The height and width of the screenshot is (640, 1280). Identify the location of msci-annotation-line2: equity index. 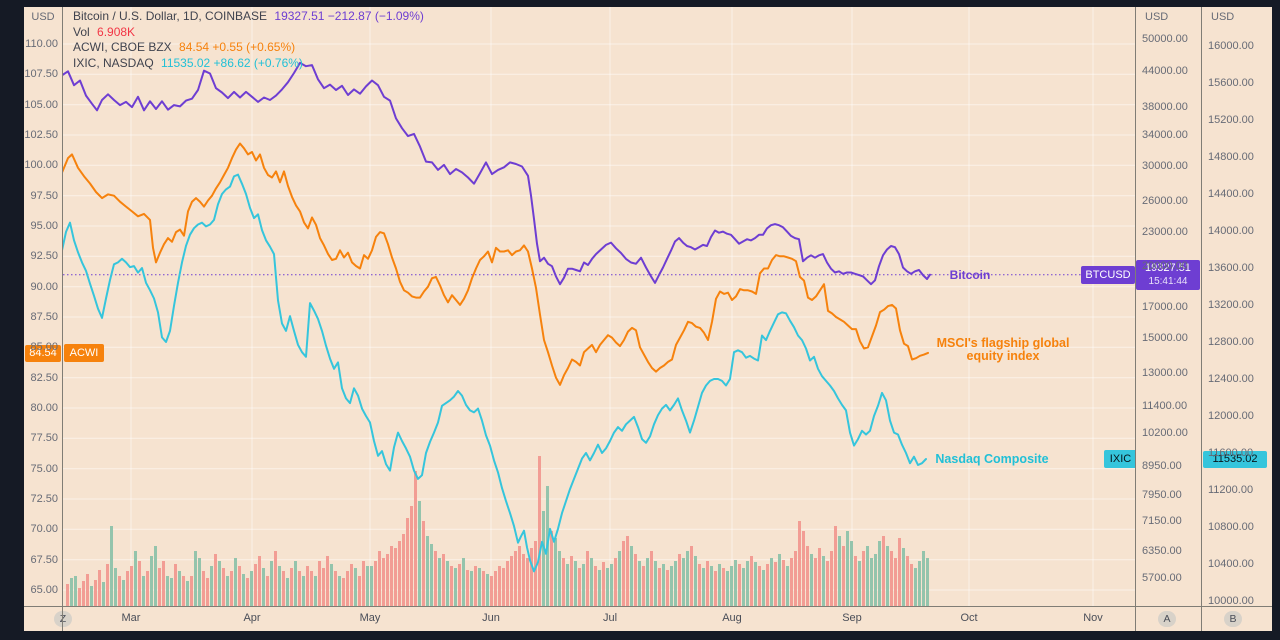
(1003, 356).